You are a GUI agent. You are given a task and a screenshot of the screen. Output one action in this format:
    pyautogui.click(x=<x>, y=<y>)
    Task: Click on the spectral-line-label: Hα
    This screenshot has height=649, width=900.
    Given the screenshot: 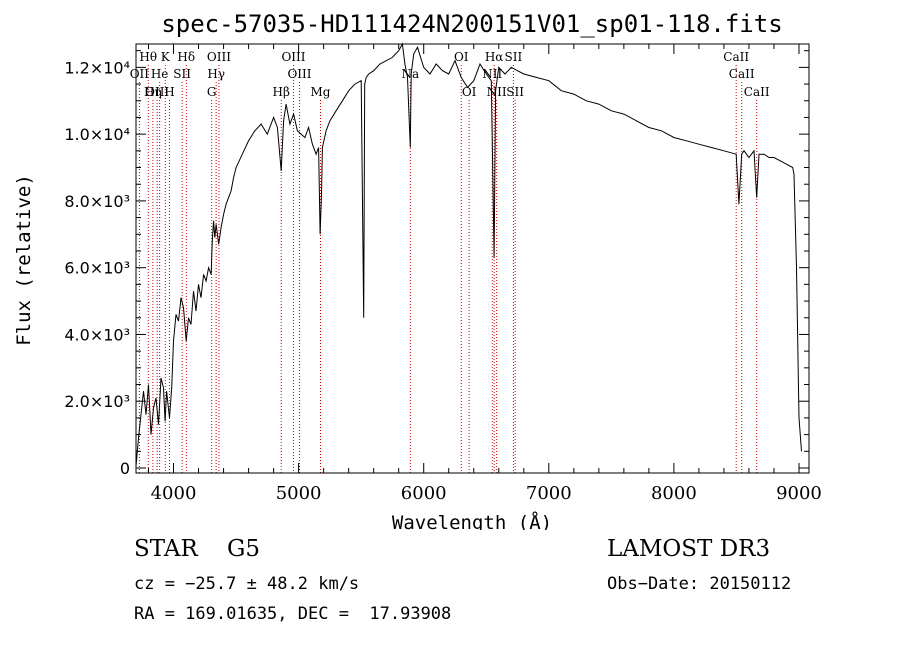 What is the action you would take?
    pyautogui.click(x=494, y=57)
    